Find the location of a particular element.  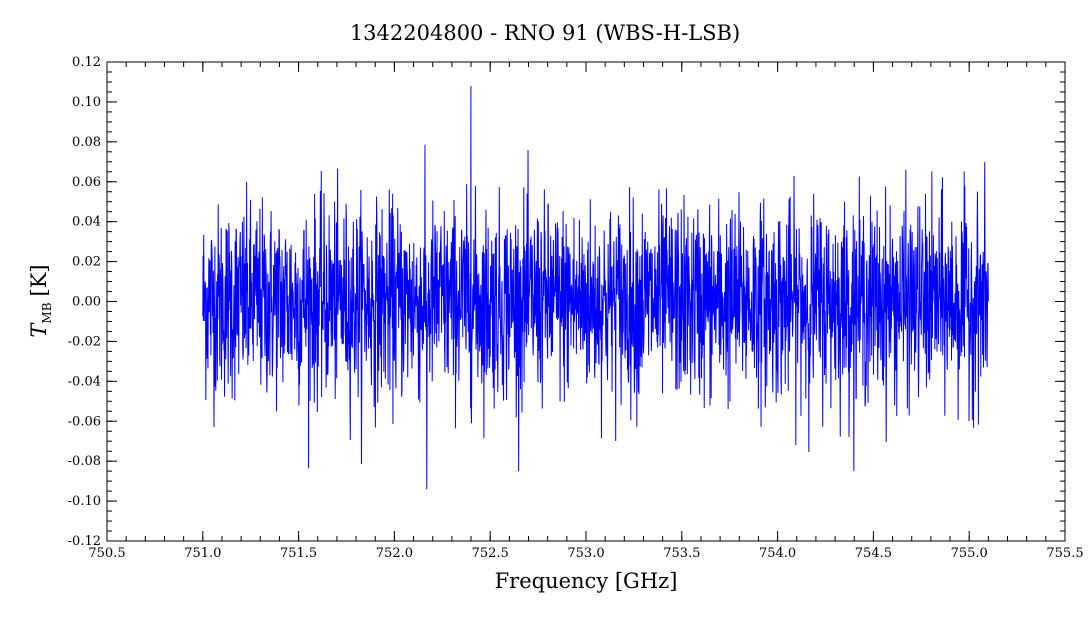

y-tick-label: -0.12 is located at coordinates (84, 541).